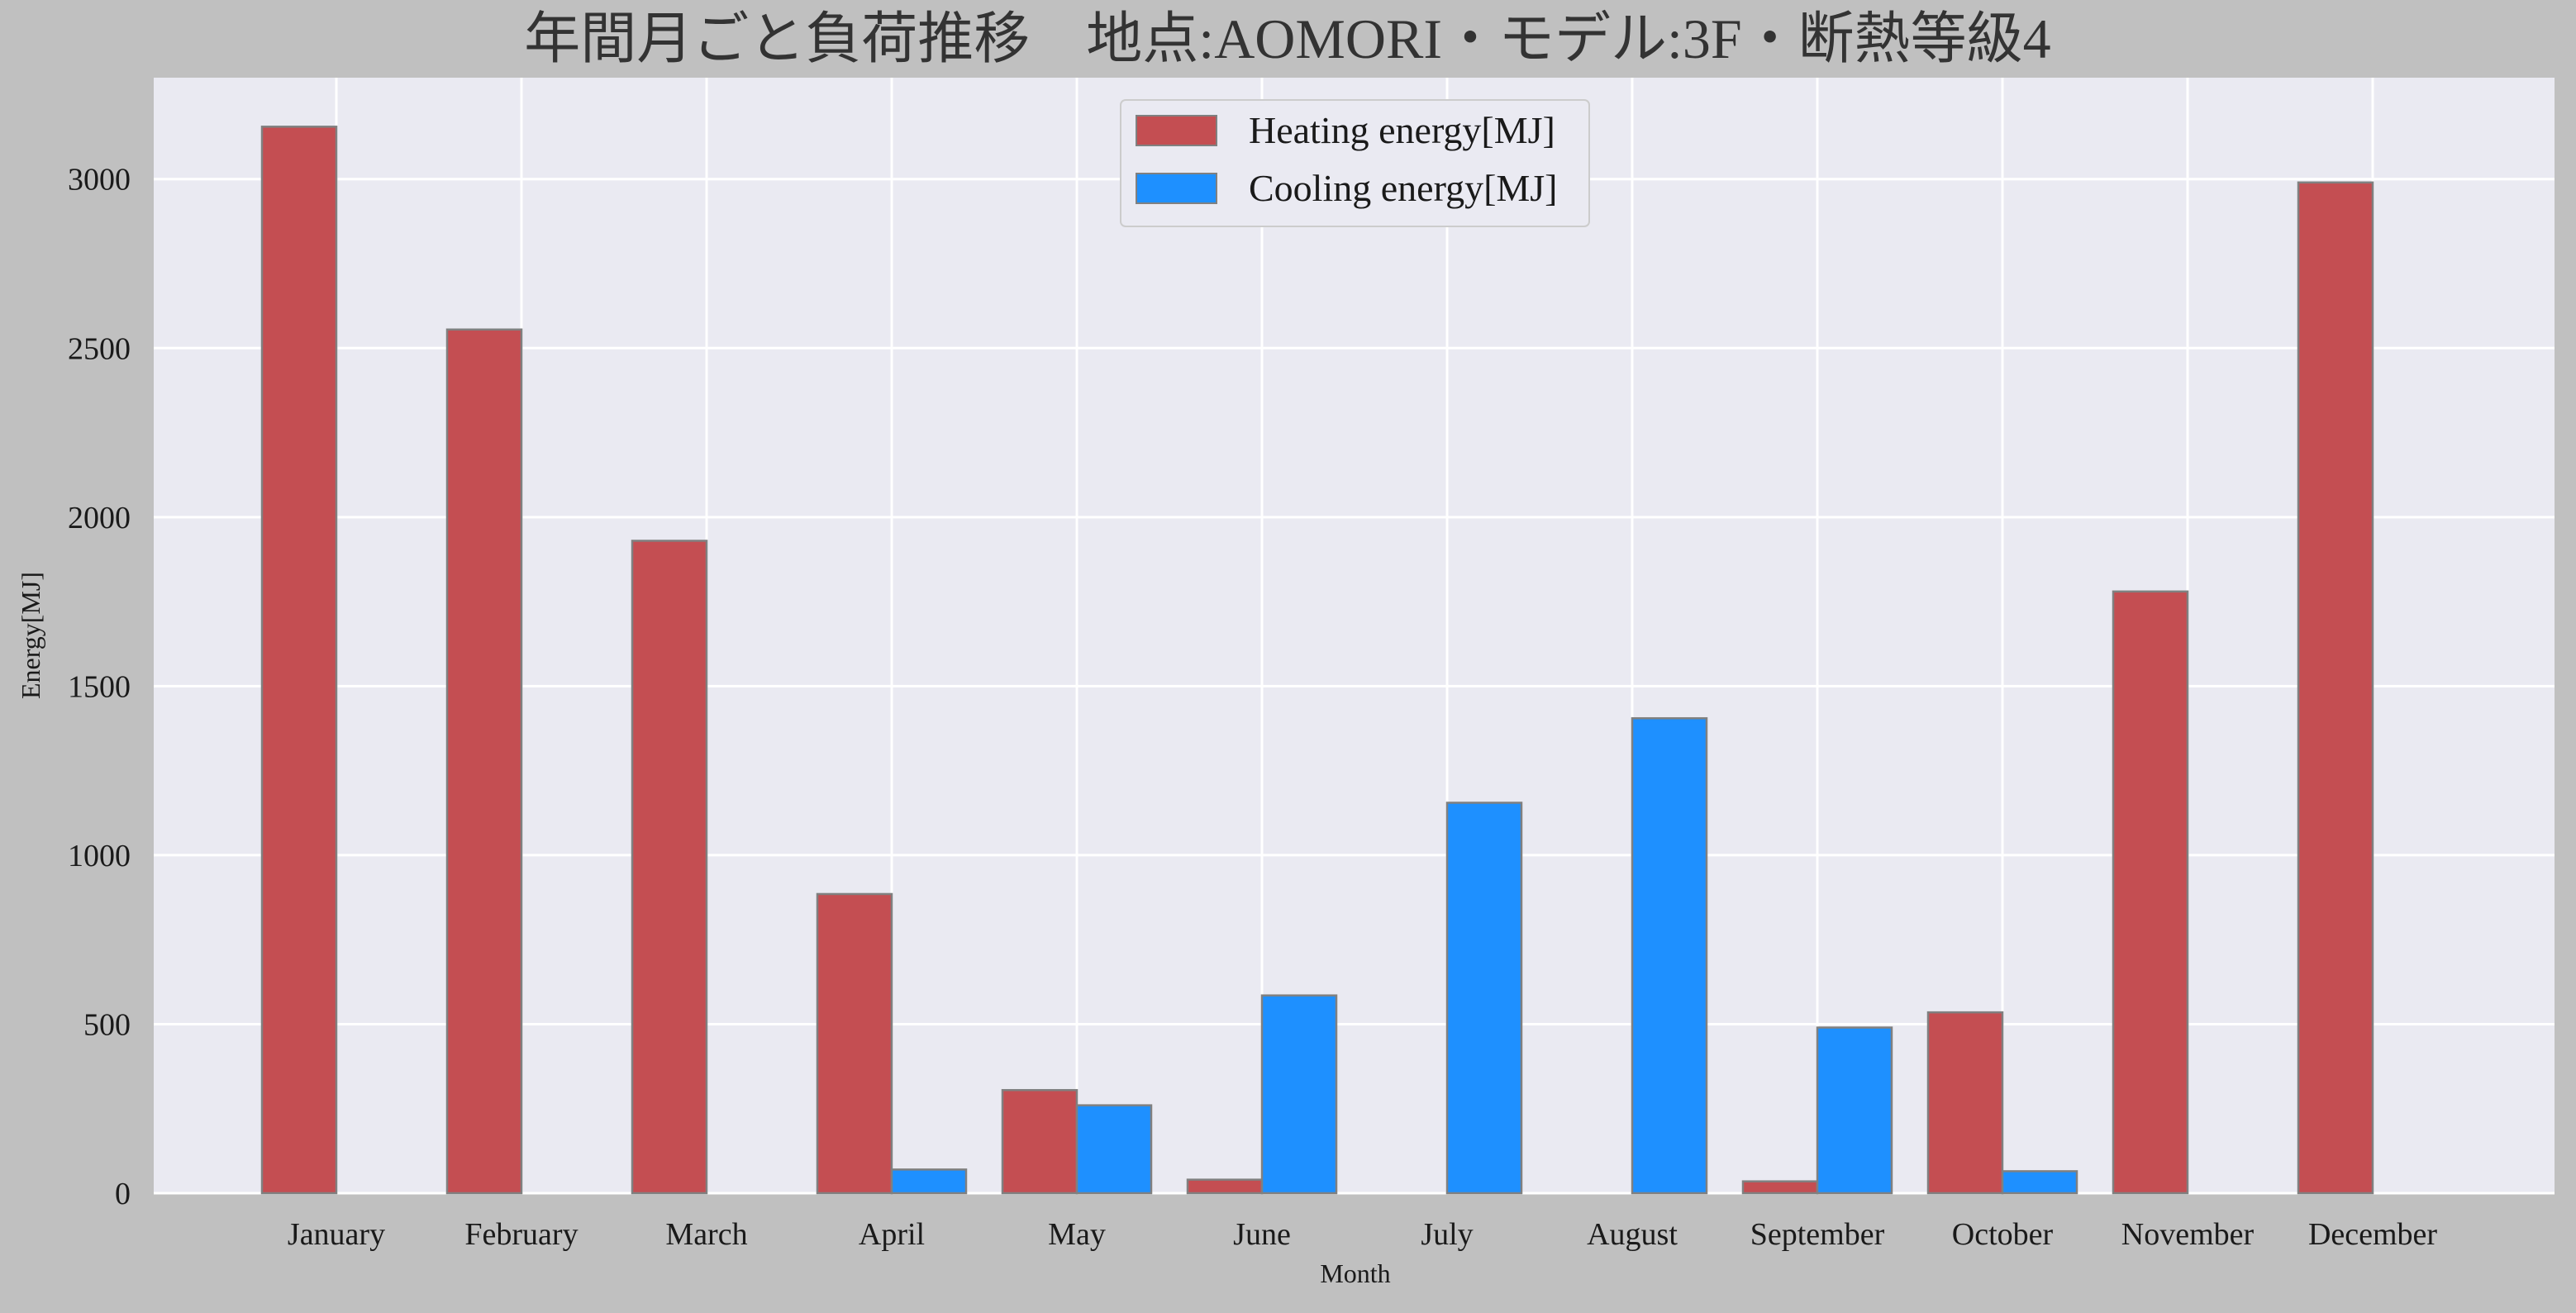 The width and height of the screenshot is (2576, 1313). I want to click on x-tick-label: December, so click(2372, 1235).